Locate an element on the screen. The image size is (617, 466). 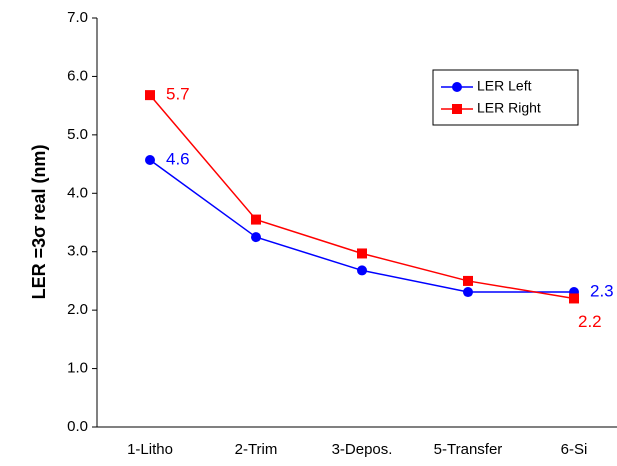
y-tick-label: 0.0 is located at coordinates (77, 426).